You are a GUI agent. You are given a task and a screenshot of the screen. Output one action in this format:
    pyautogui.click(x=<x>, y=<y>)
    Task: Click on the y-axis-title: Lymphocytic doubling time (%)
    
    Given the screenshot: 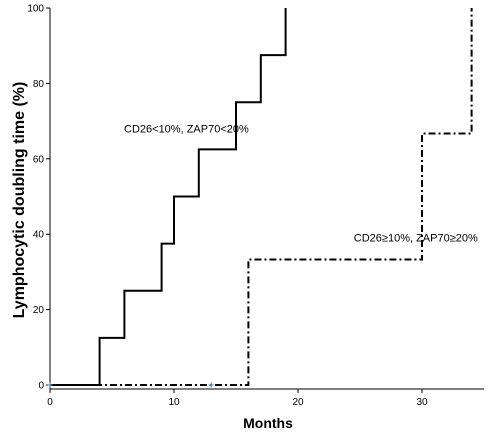 What is the action you would take?
    pyautogui.click(x=19, y=200)
    